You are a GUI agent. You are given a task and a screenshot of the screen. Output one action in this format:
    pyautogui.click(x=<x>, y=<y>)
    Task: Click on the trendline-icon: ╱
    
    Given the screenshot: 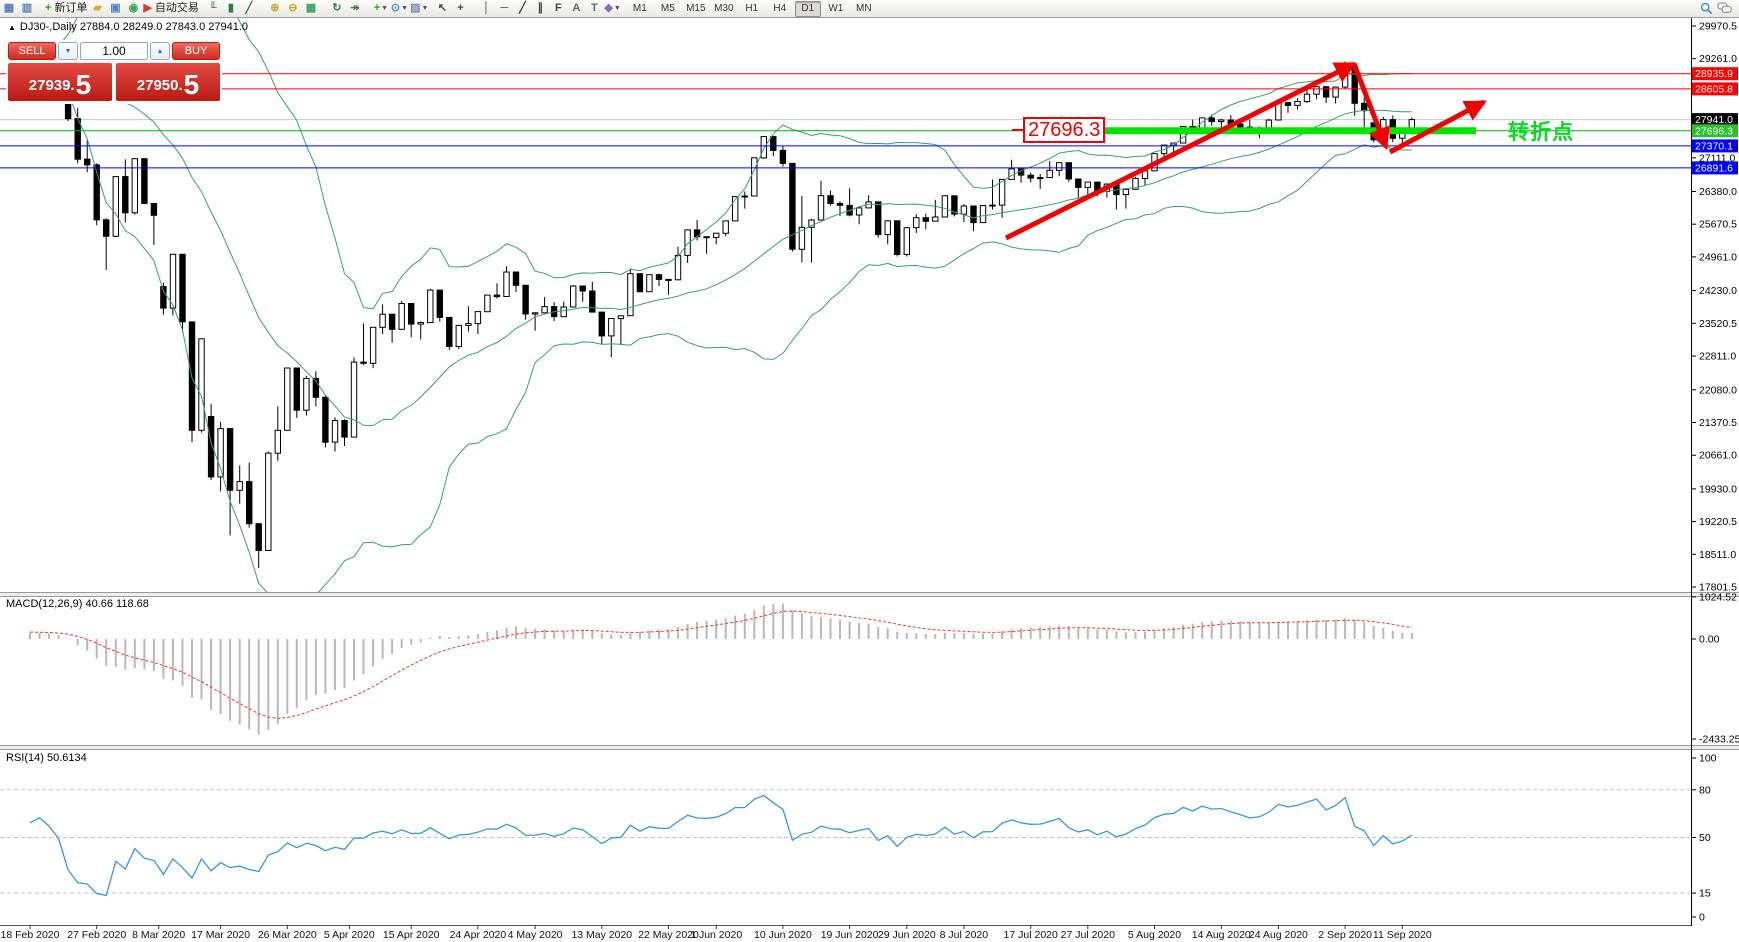 What is the action you would take?
    pyautogui.click(x=522, y=8)
    